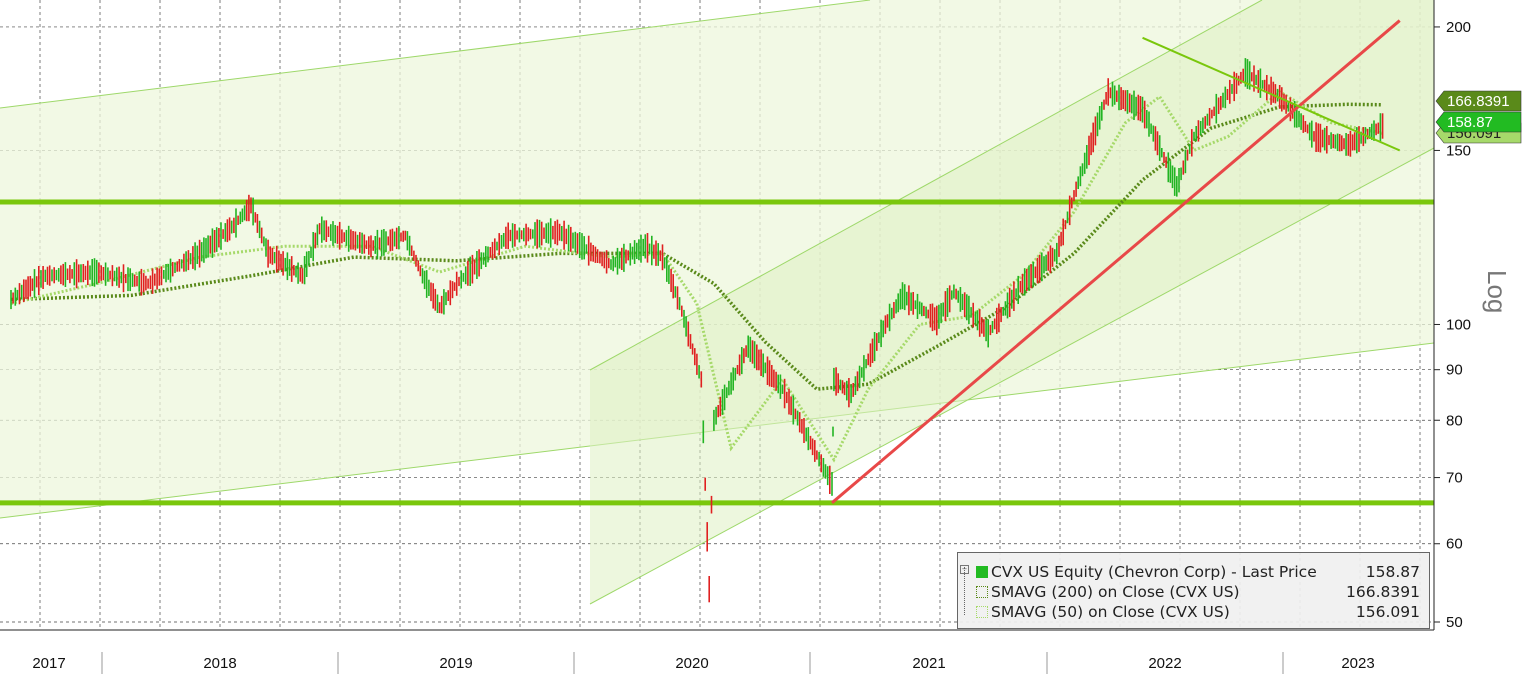 This screenshot has width=1522, height=674. Describe the element at coordinates (1454, 622) in the screenshot. I see `y-tick-label: 50` at that location.